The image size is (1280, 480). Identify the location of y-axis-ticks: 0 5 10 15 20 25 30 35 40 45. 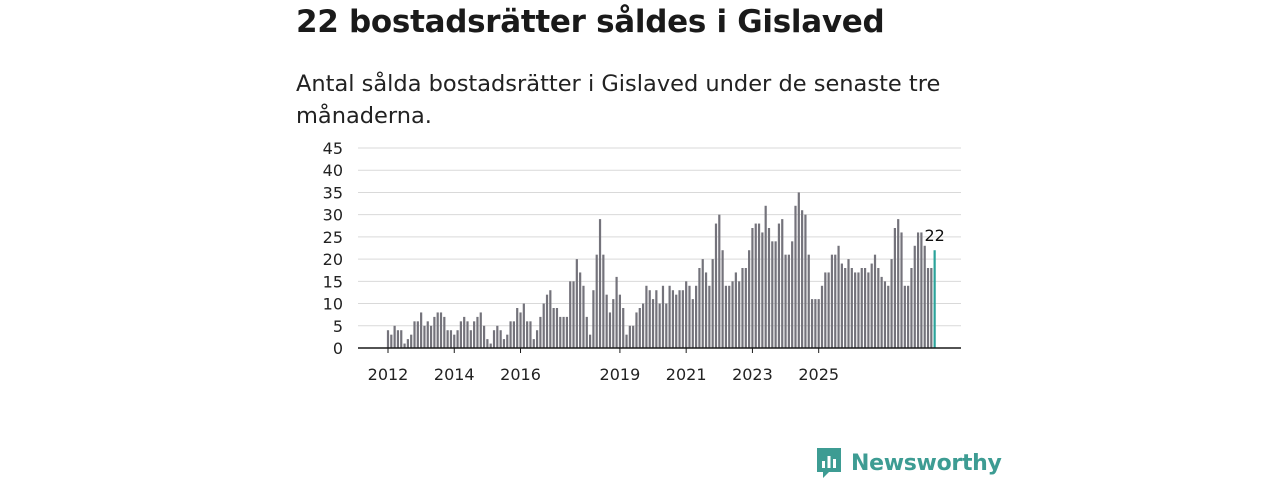
(333, 248).